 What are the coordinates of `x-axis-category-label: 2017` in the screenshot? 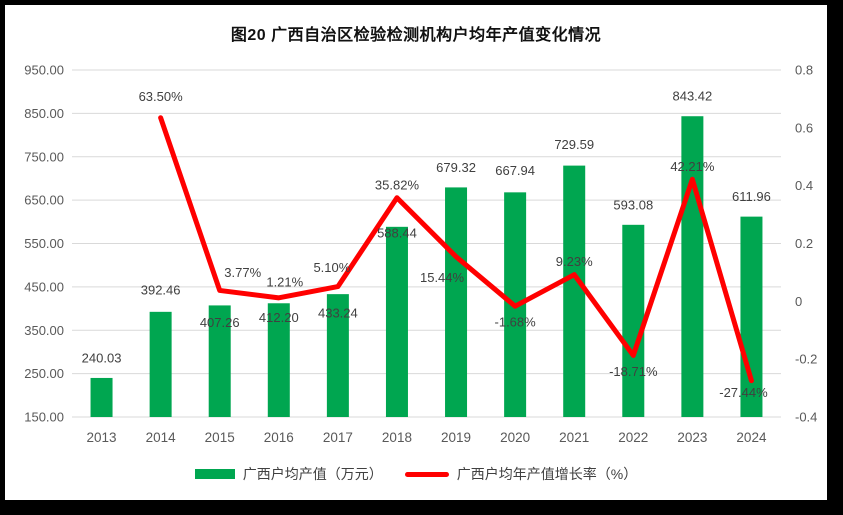 It's located at (338, 437).